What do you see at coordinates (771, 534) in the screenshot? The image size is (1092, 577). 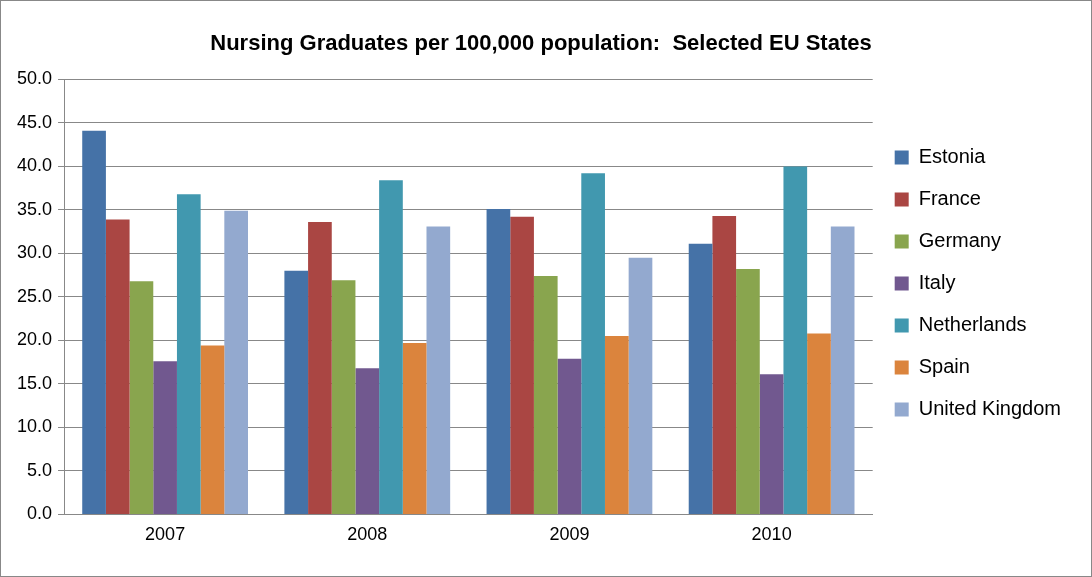 I see `x-tick-label: 2010` at bounding box center [771, 534].